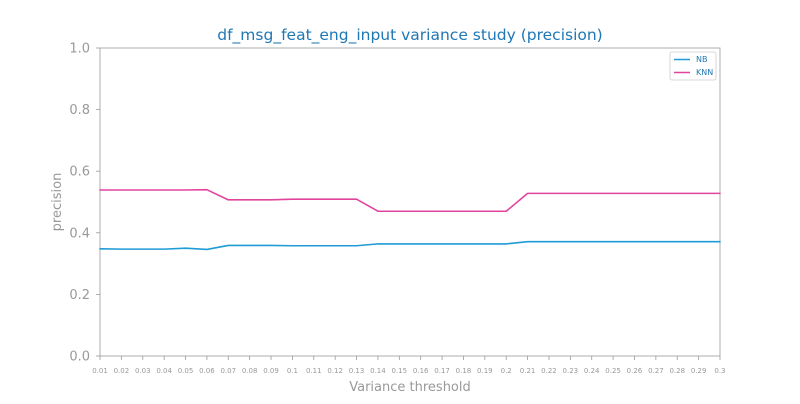 Image resolution: width=800 pixels, height=404 pixels. I want to click on x-tick-label: 0.02, so click(122, 371).